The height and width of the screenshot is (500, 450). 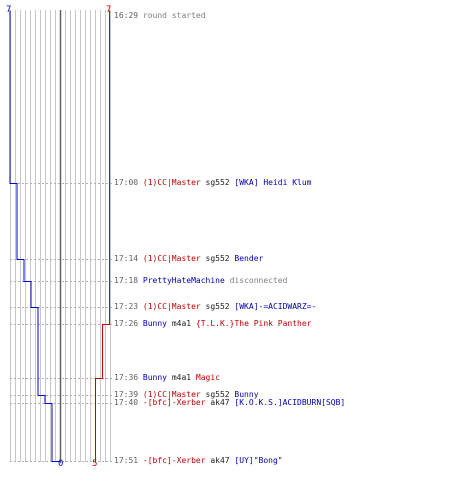 I want to click on log-text: PrettyHateMachine, so click(x=183, y=280).